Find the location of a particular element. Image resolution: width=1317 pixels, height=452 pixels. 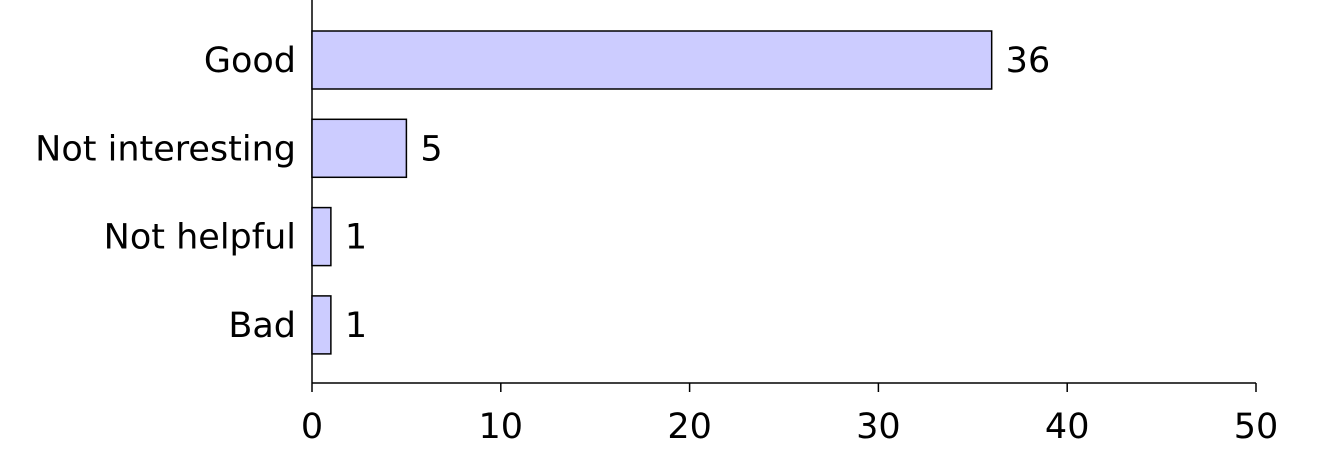

x-tick-label: 30 is located at coordinates (878, 427).